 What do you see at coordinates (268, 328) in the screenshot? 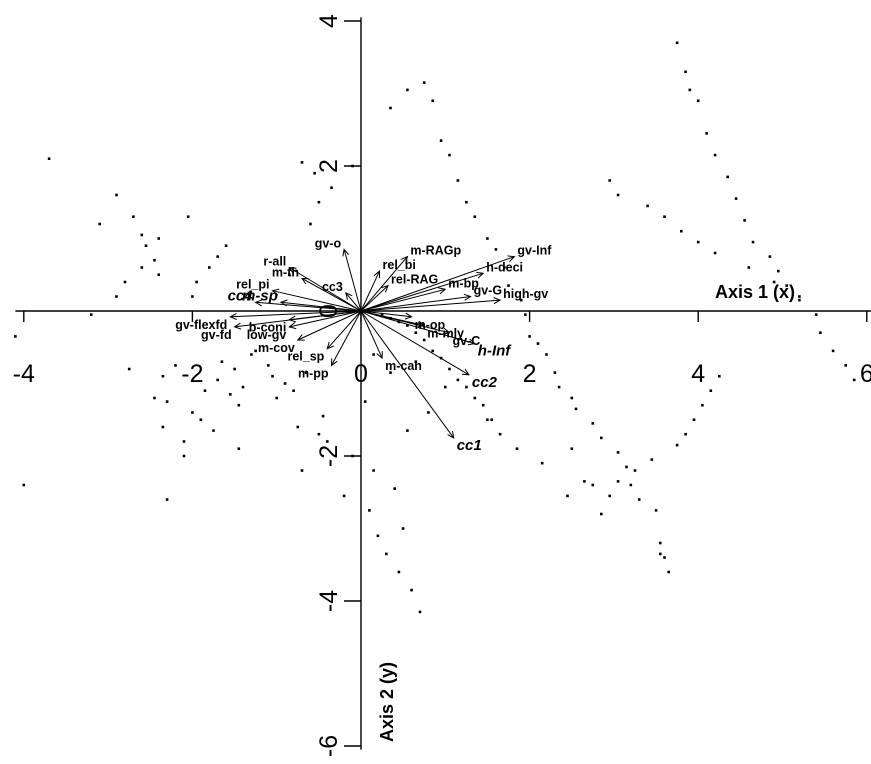
I see `vector-label: b-coni` at bounding box center [268, 328].